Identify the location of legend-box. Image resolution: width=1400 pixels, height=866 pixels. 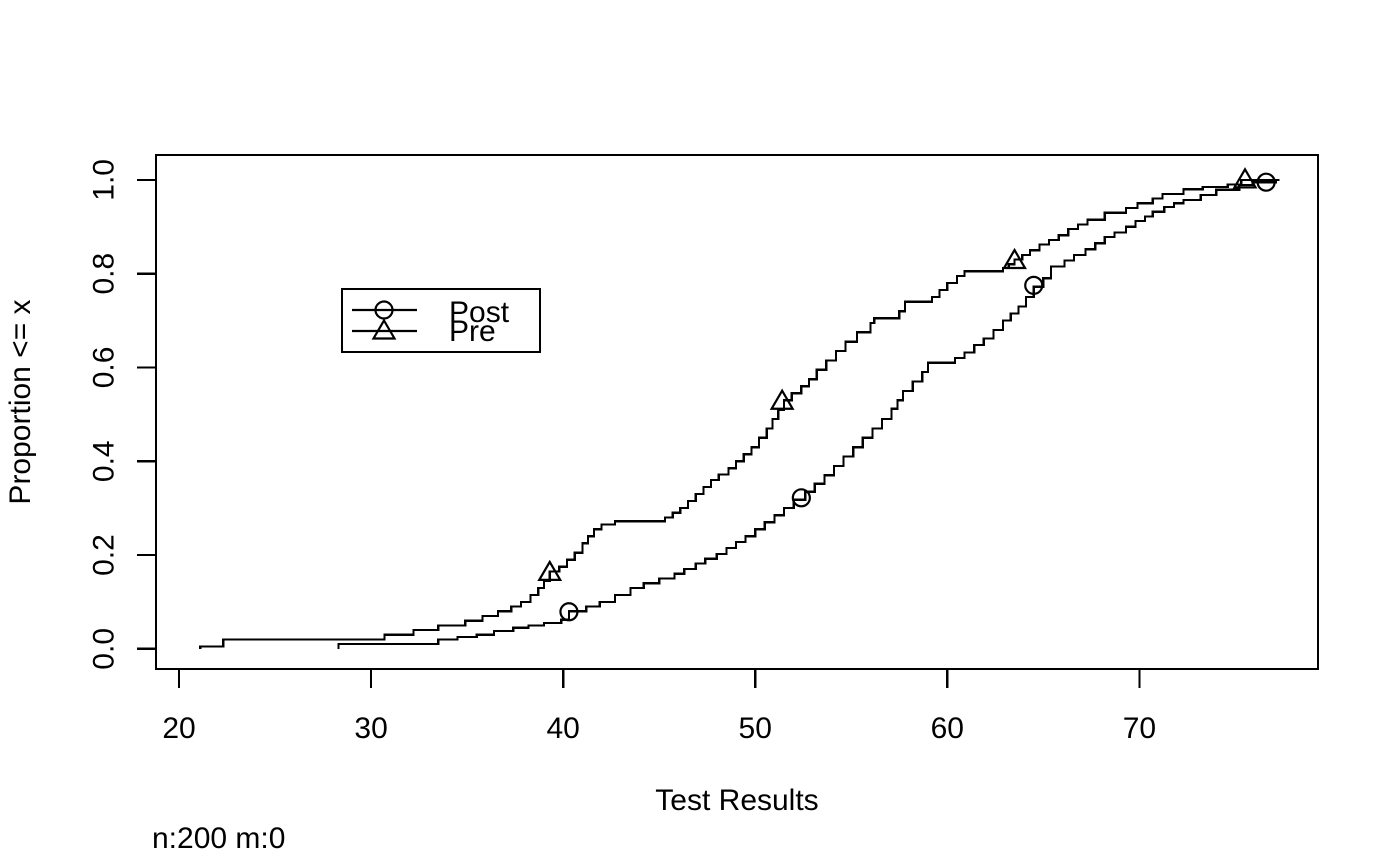
(441, 320).